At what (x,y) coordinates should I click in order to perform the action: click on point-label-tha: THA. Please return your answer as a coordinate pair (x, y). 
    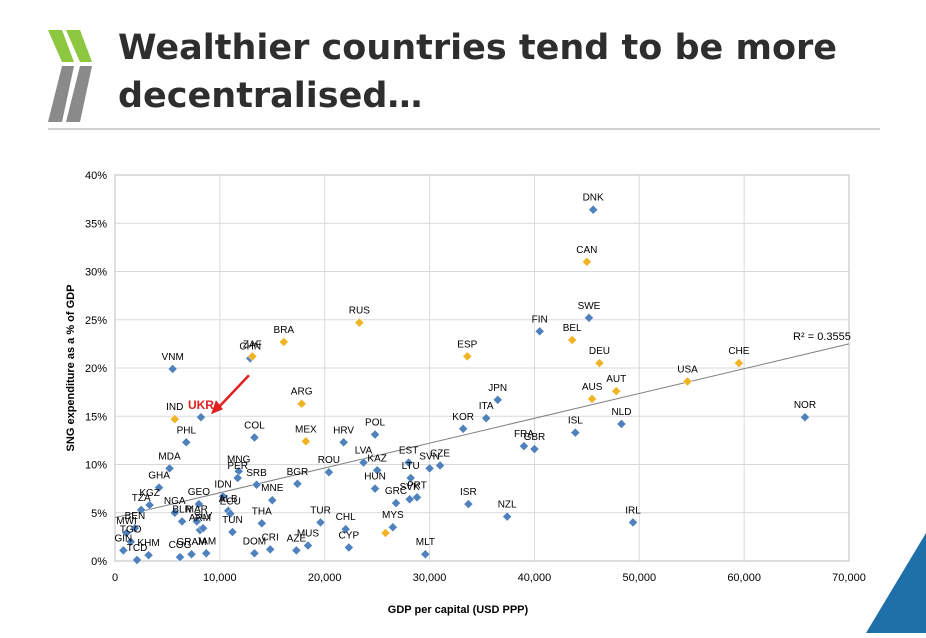
    Looking at the image, I should click on (262, 511).